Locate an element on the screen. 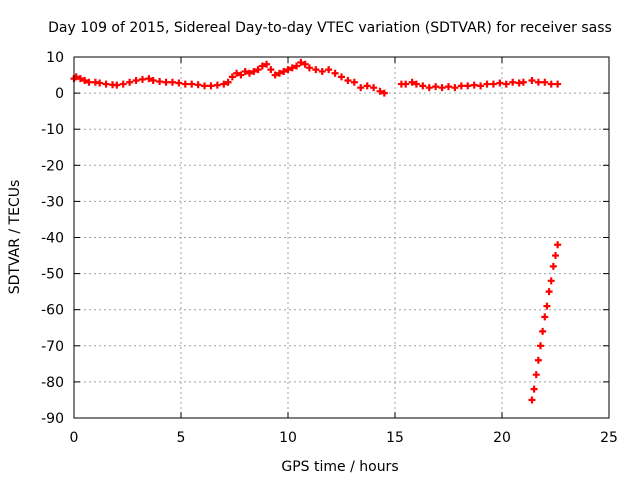 The width and height of the screenshot is (640, 480). x-tick-label: 20 is located at coordinates (502, 438).